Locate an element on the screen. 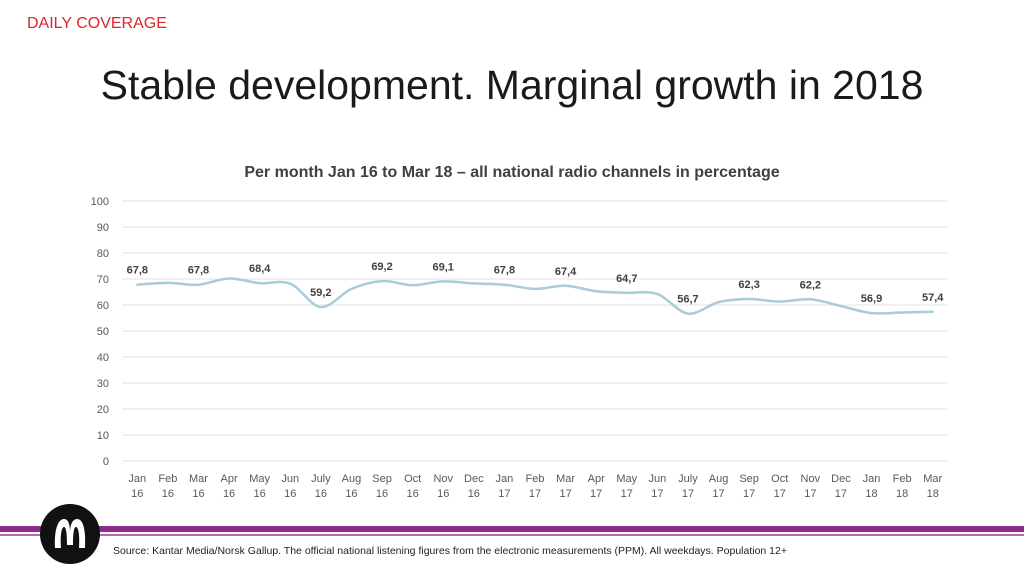 This screenshot has height=576, width=1024. data-label: 57,4 is located at coordinates (933, 298).